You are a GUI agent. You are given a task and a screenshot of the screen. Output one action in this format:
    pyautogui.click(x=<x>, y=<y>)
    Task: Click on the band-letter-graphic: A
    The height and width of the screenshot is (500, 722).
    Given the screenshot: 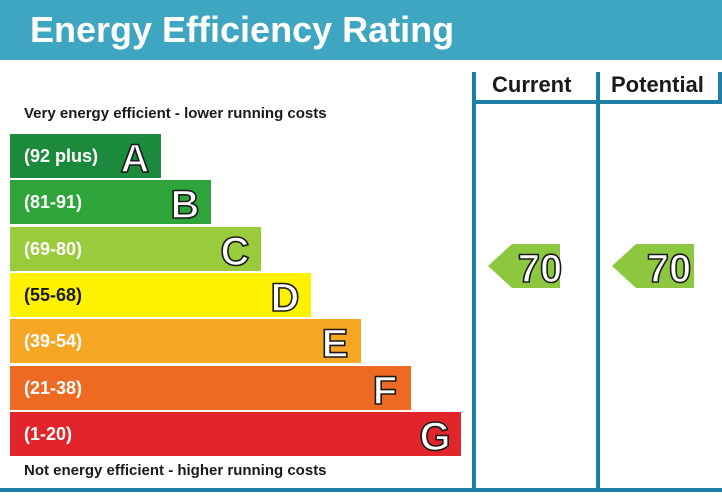 What is the action you would take?
    pyautogui.click(x=135, y=159)
    